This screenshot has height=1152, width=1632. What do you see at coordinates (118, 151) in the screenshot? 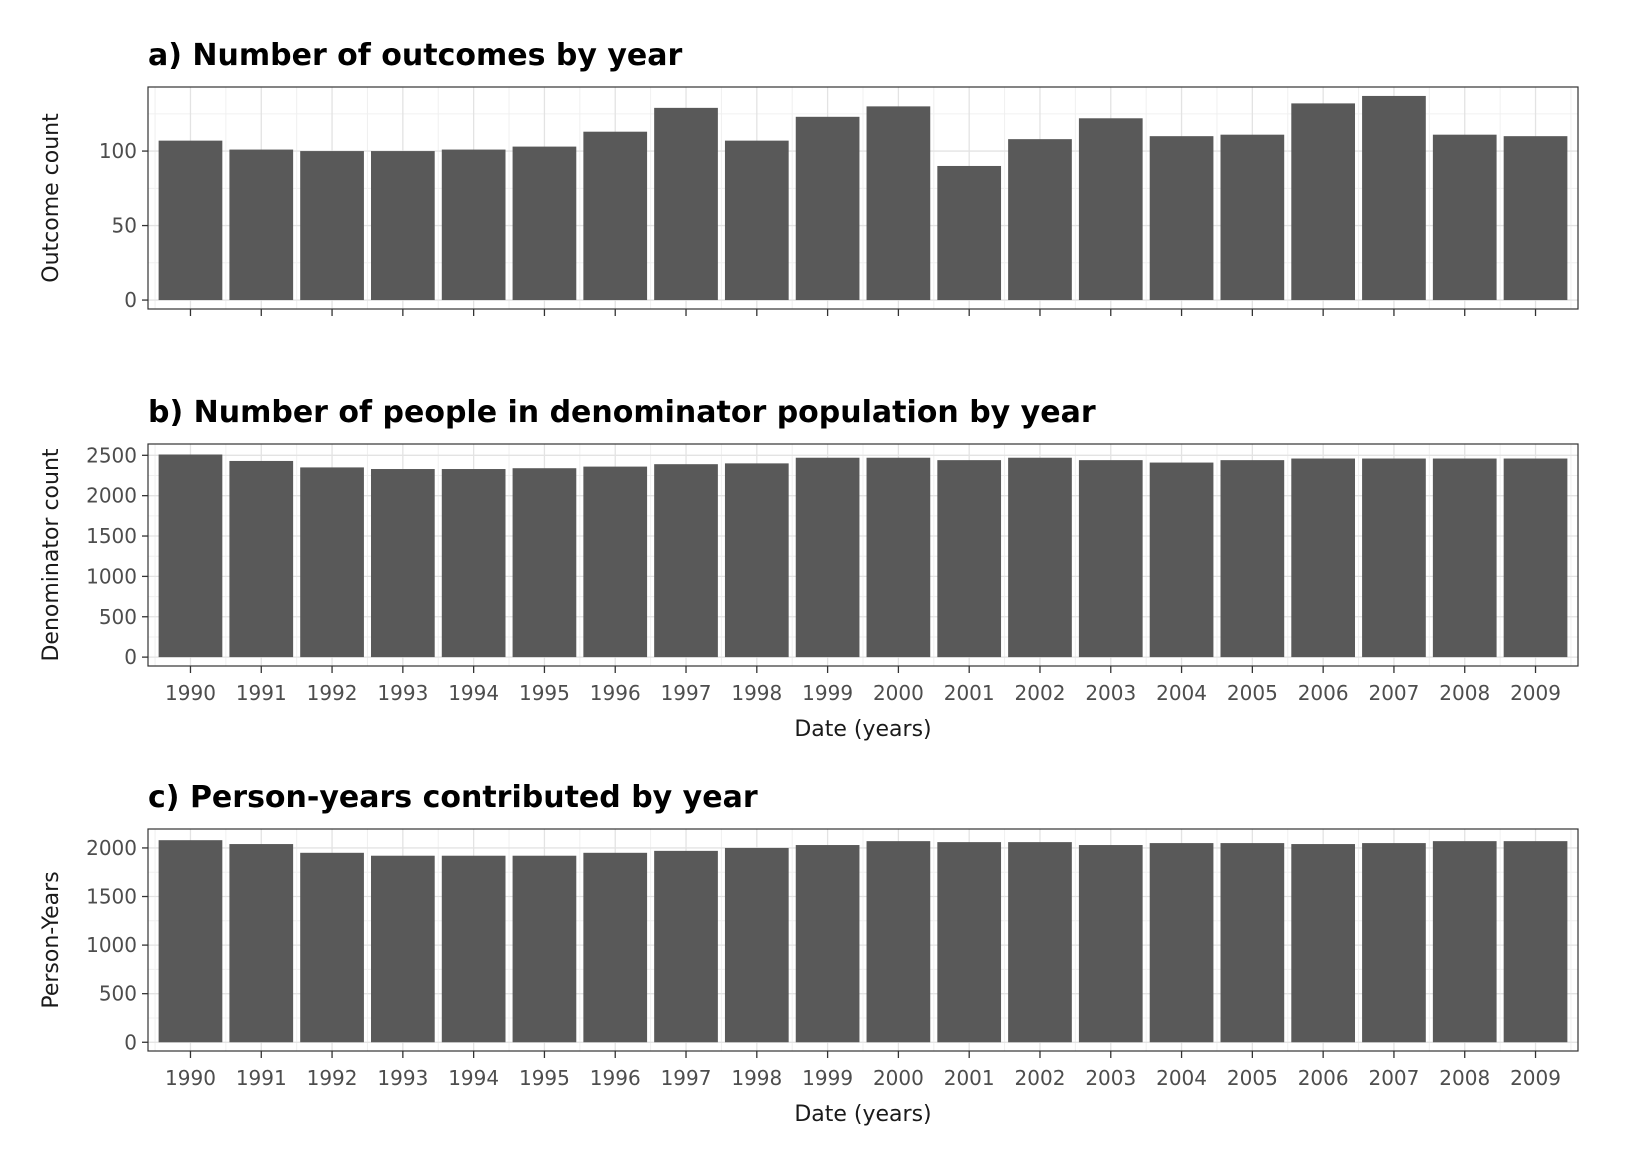
I see `y-tick-label: 100` at bounding box center [118, 151].